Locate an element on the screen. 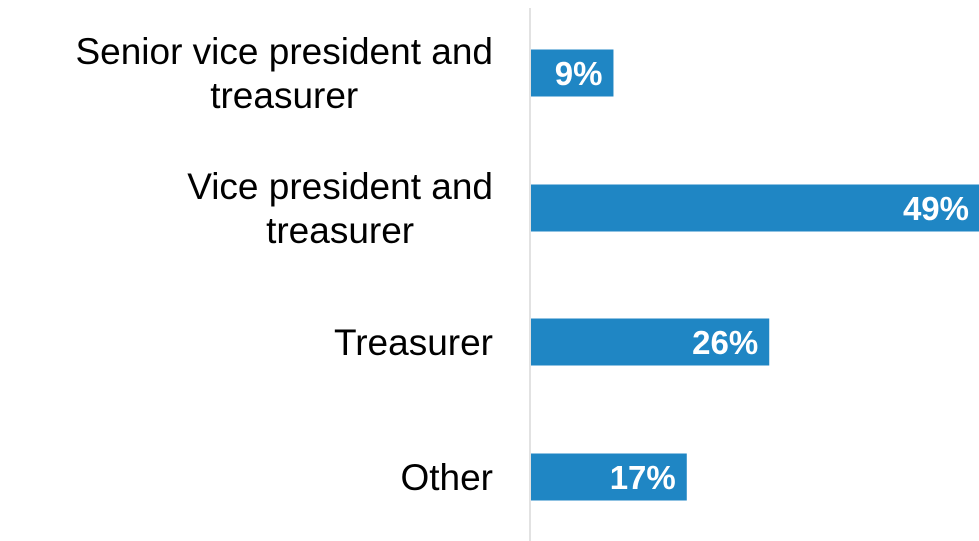  category-label-2: Treasurer is located at coordinates (413, 342).